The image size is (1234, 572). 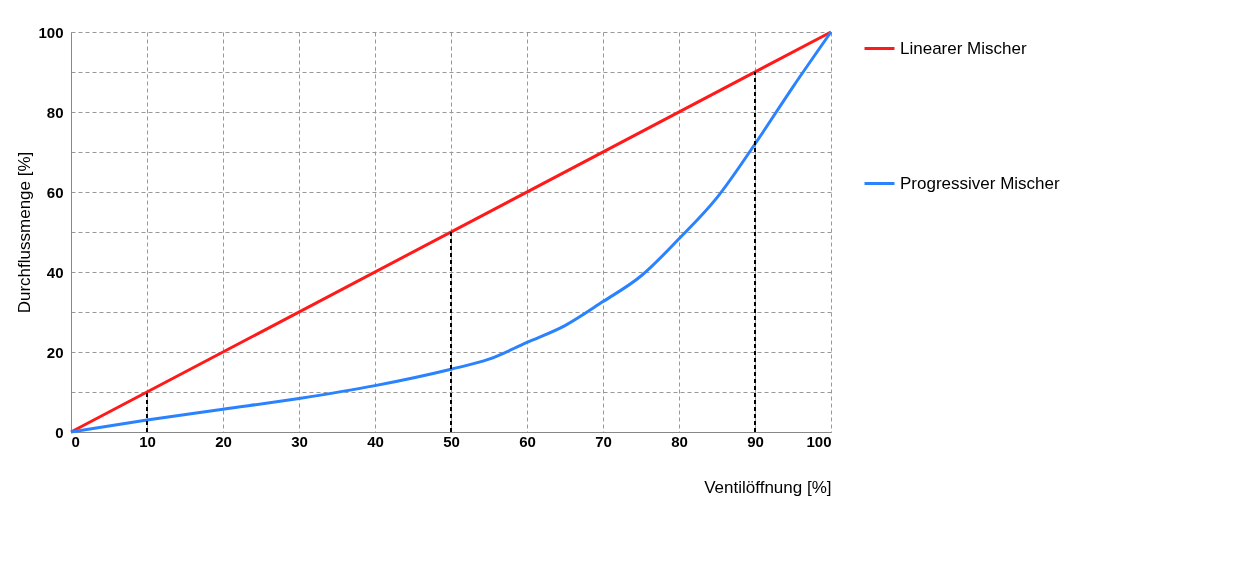 What do you see at coordinates (75, 441) in the screenshot?
I see `x-tick-label: 0` at bounding box center [75, 441].